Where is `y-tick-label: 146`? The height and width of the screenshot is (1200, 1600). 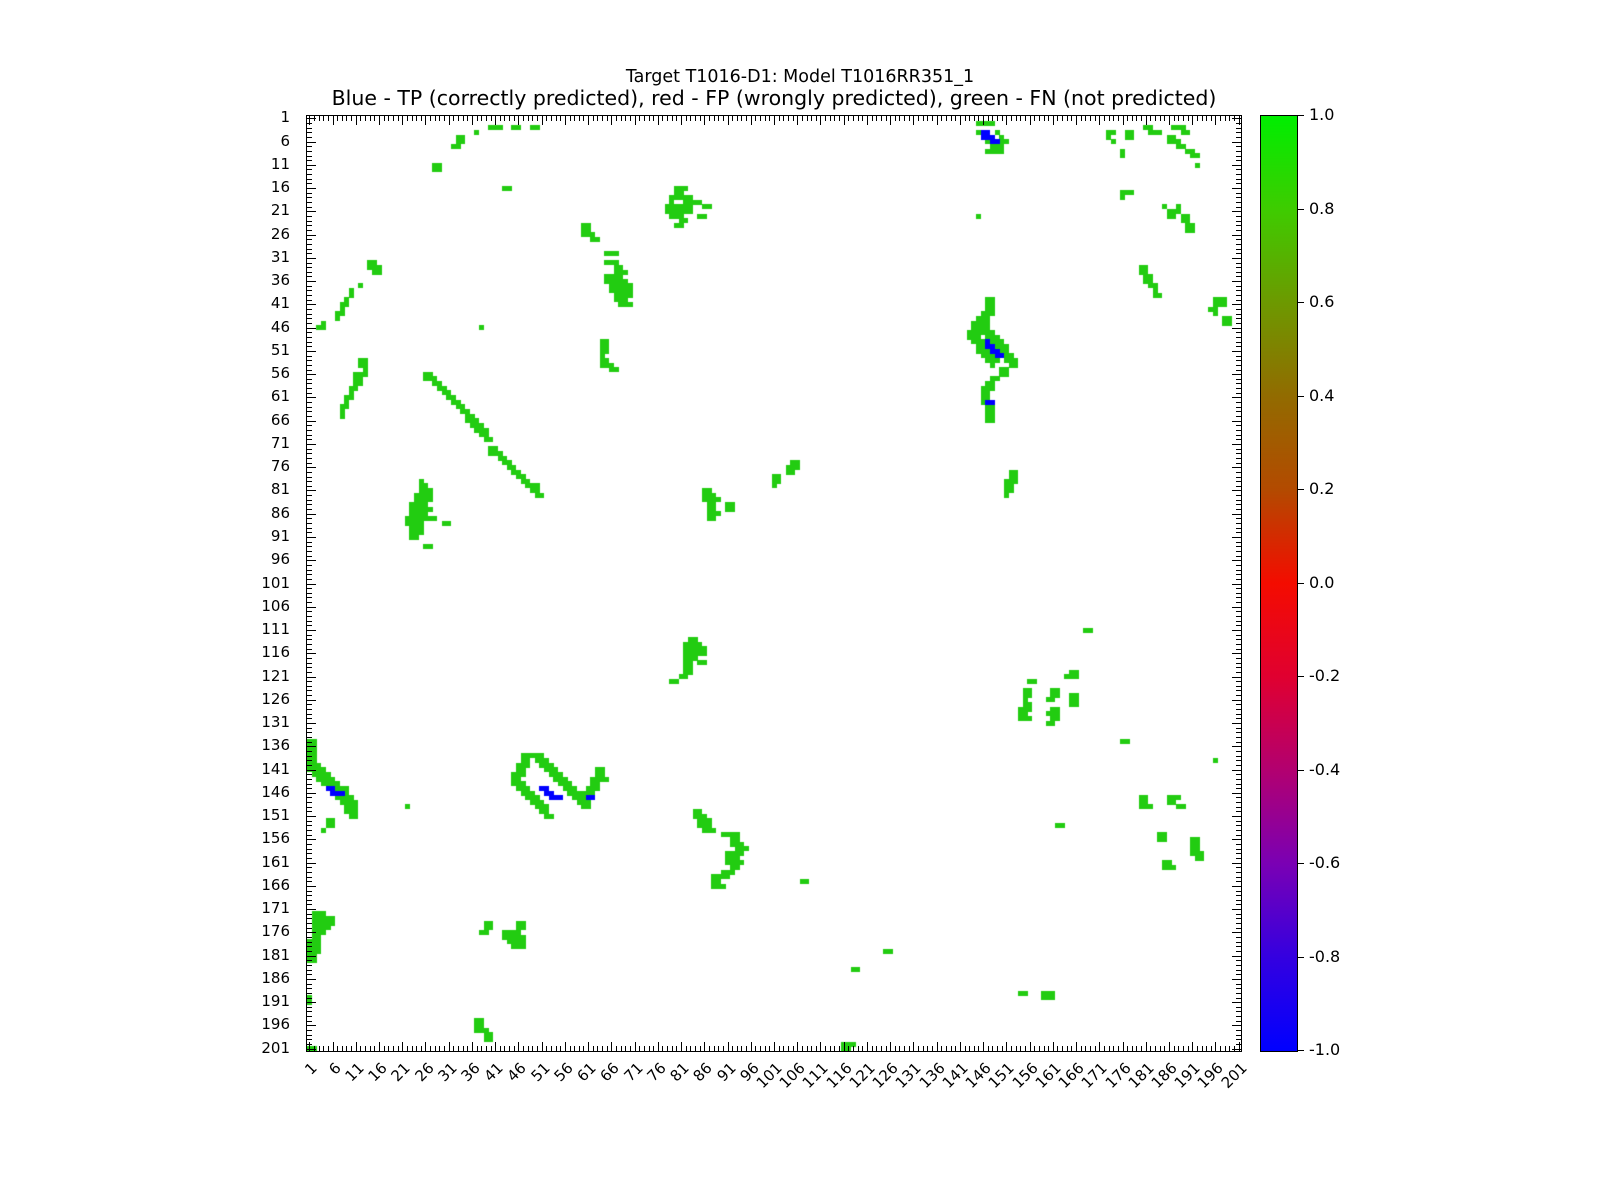
y-tick-label: 146 is located at coordinates (275, 791).